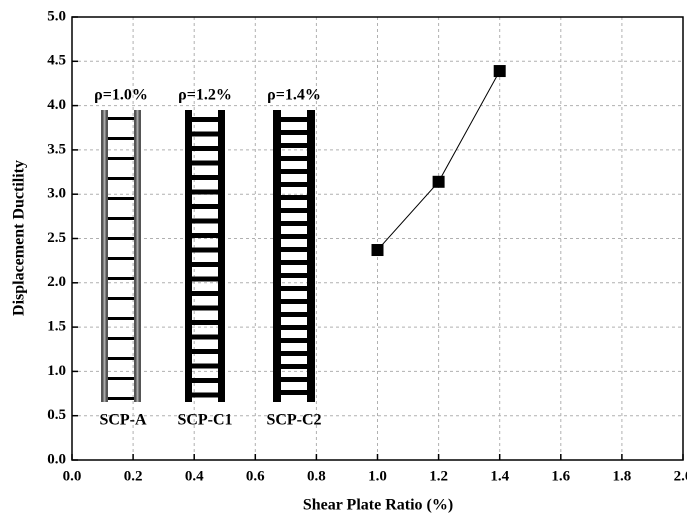 Image resolution: width=687 pixels, height=522 pixels. Describe the element at coordinates (377, 476) in the screenshot. I see `x-tick-label: 1.0` at that location.